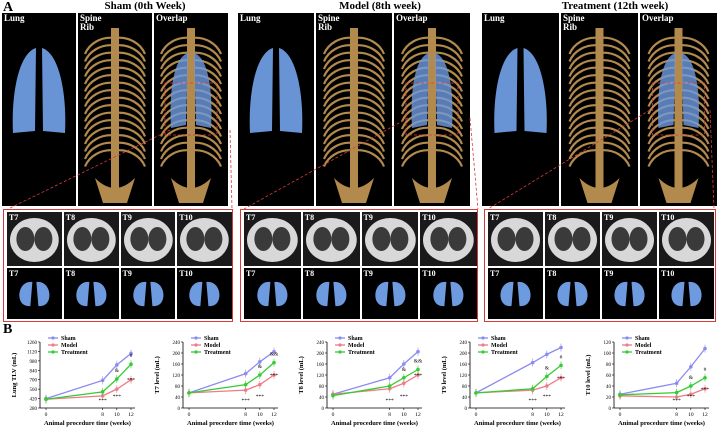  What do you see at coordinates (686, 293) in the screenshot?
I see `treatment-volume-slice-t10: T10` at bounding box center [686, 293].